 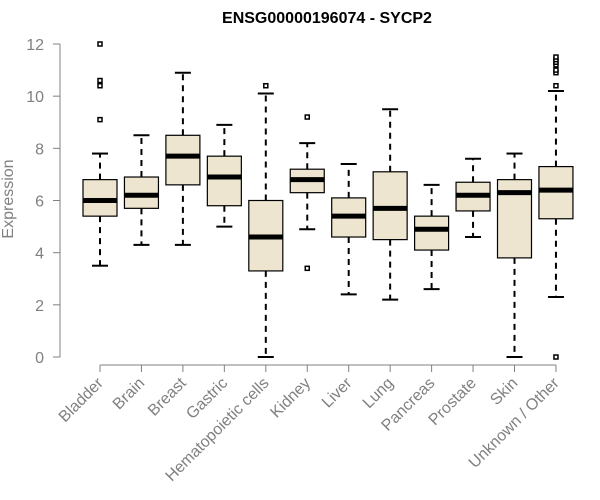 I want to click on box-prostate, so click(x=473, y=198).